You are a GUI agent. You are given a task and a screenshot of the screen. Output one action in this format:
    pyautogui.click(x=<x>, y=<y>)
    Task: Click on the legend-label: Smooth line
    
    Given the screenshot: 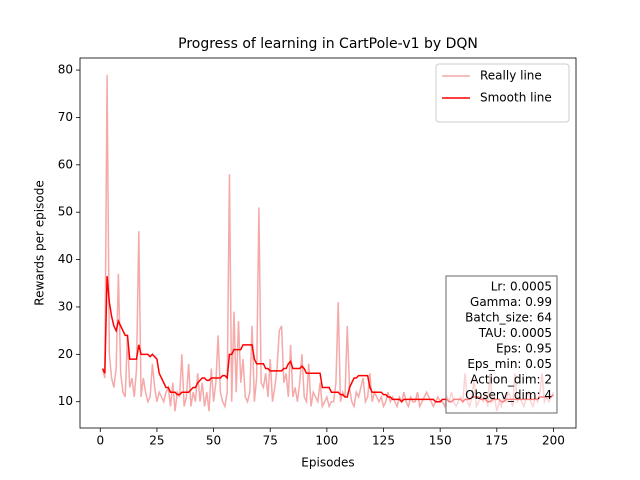 What is the action you would take?
    pyautogui.click(x=516, y=98)
    